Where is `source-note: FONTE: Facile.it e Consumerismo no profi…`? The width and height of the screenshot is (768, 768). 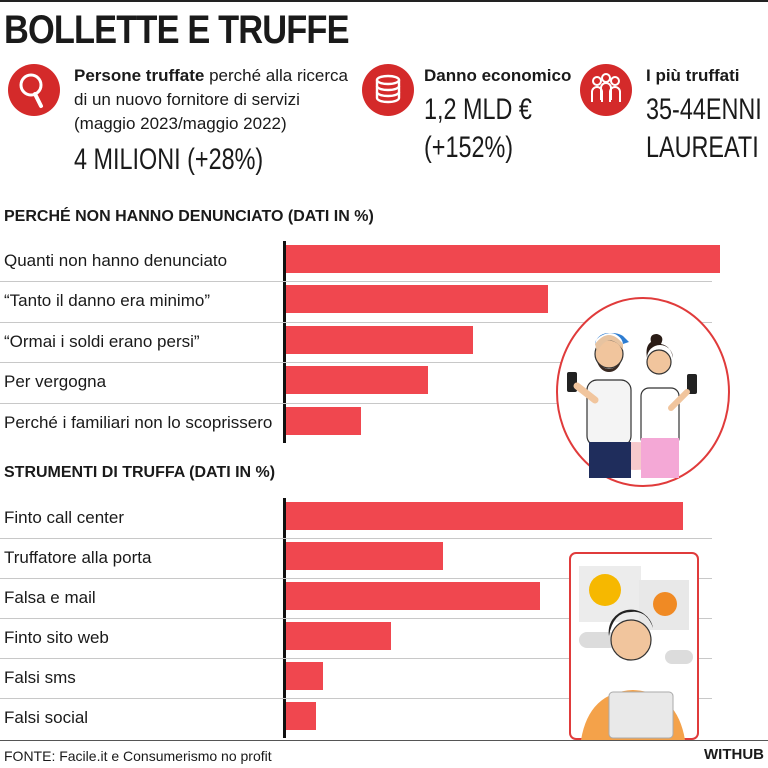
source-note: FONTE: Facile.it e Consumerismo no profi… is located at coordinates (138, 756).